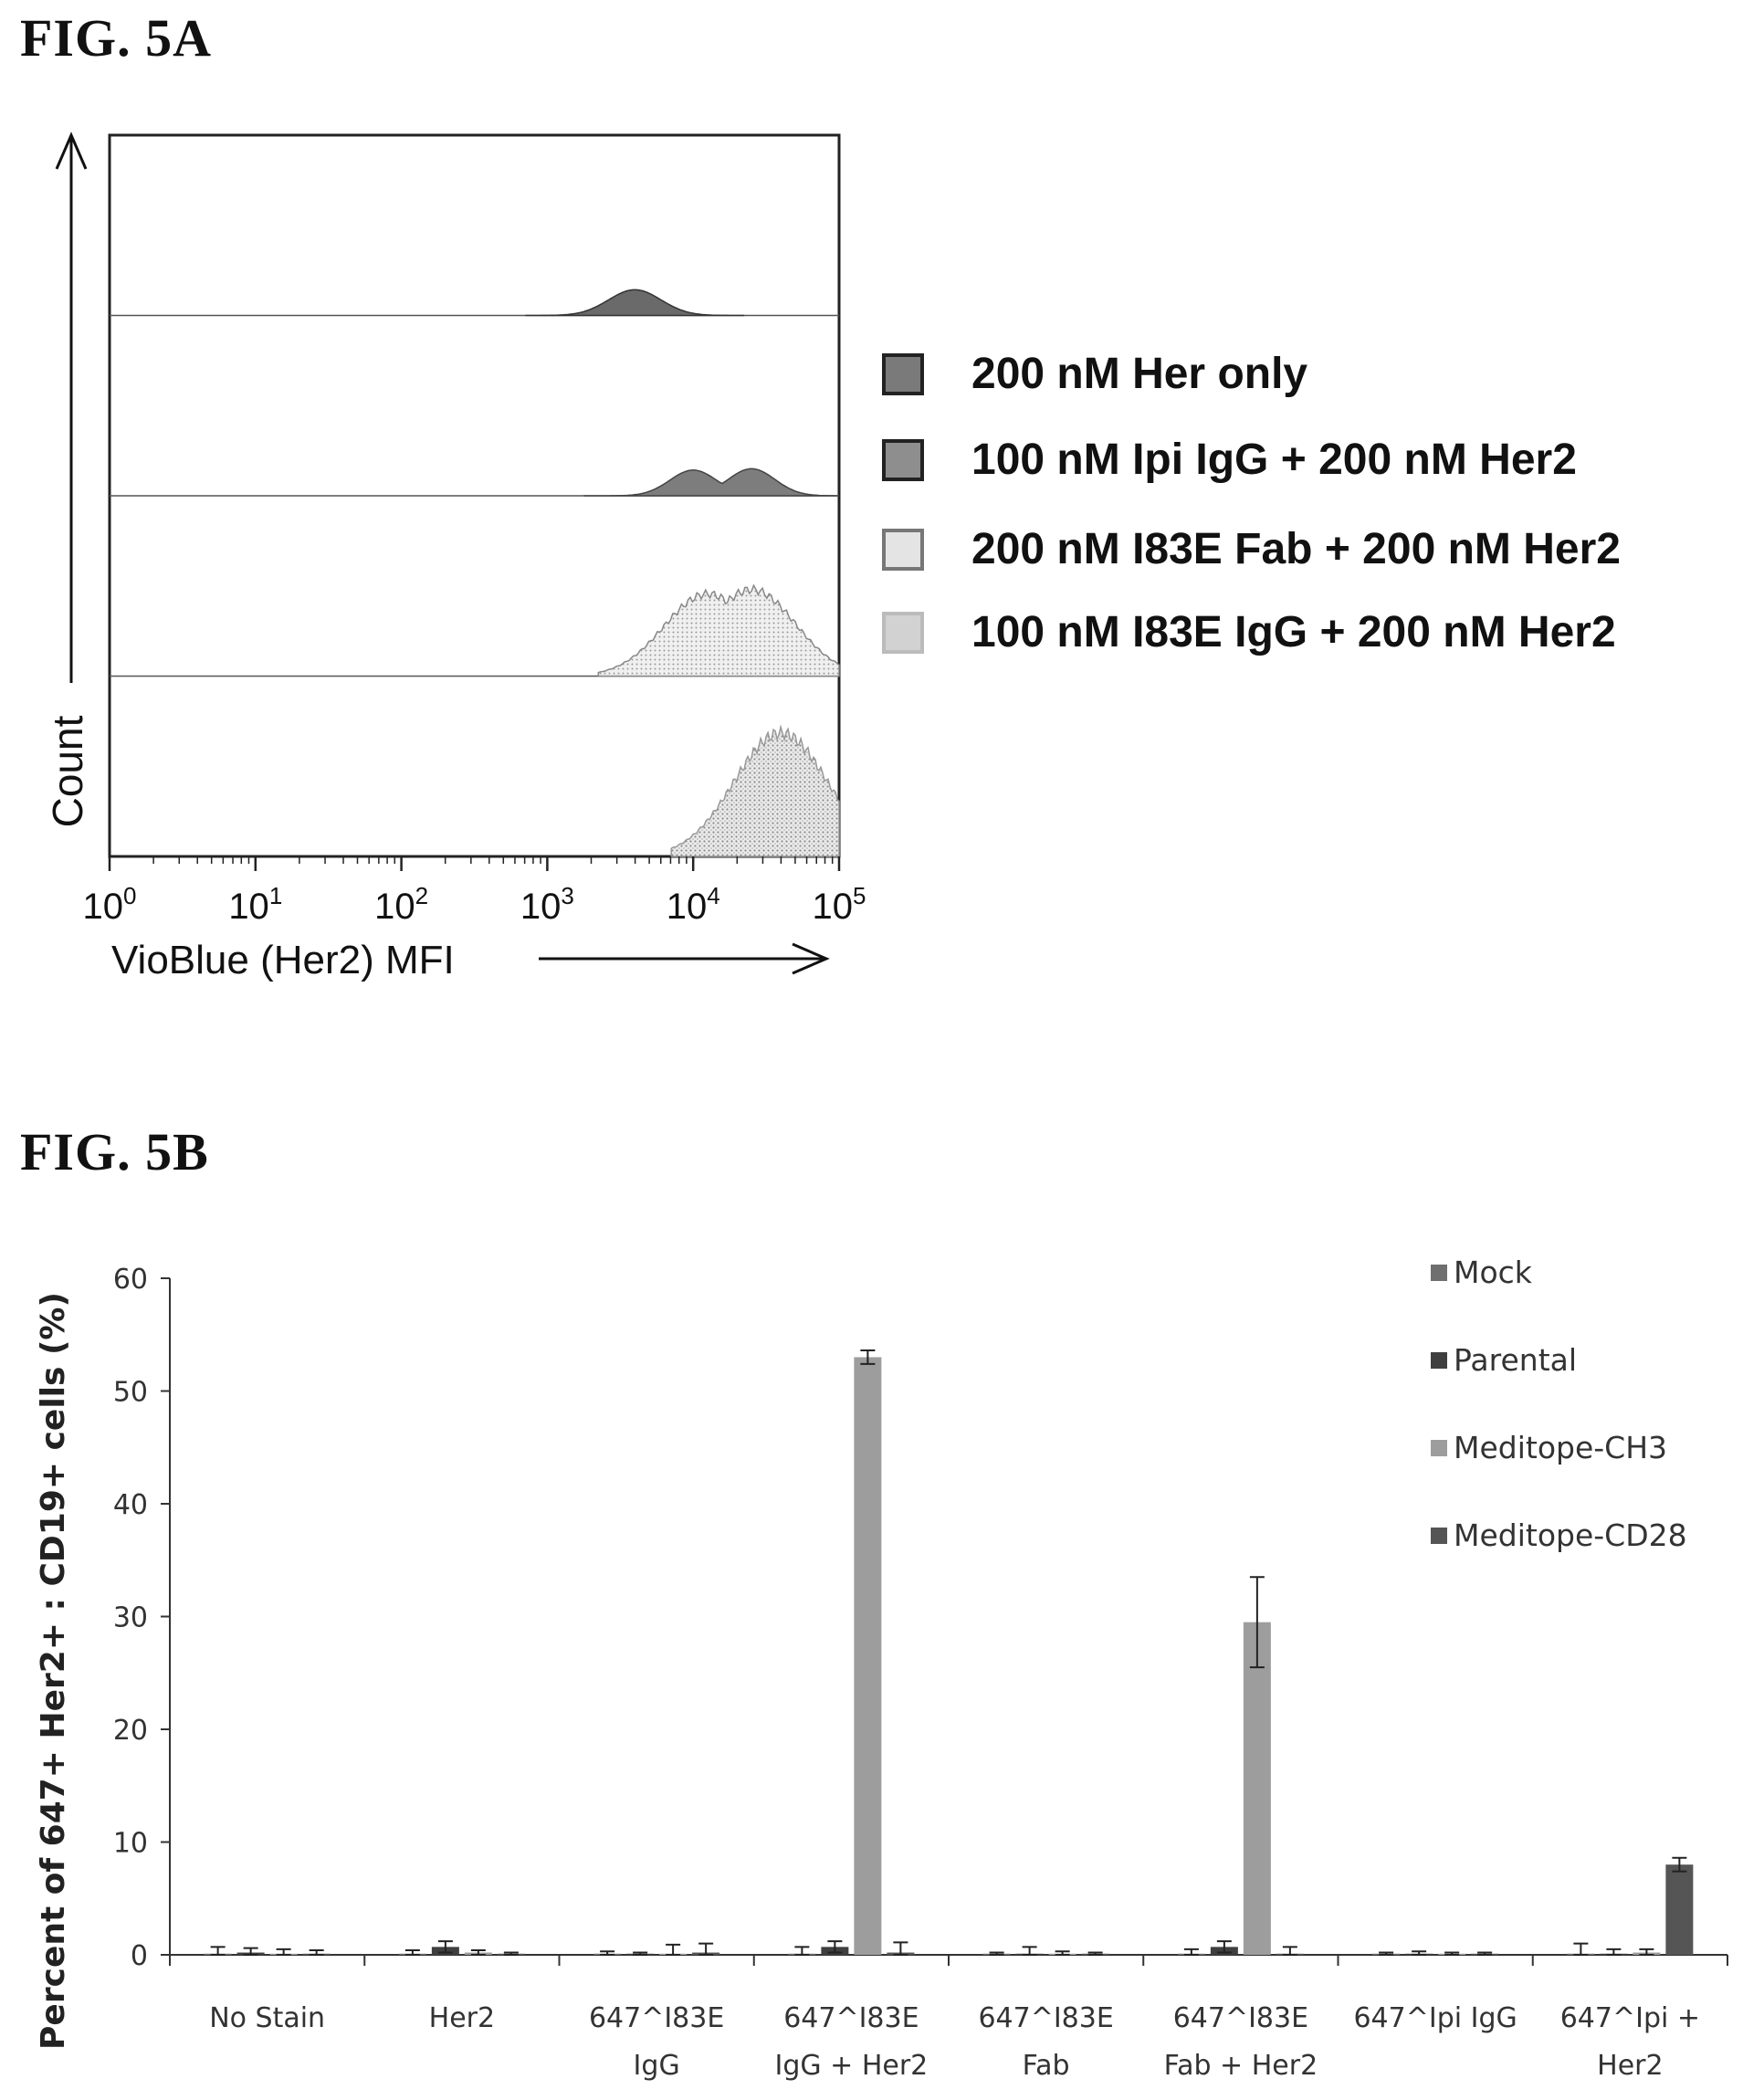 This screenshot has height=2100, width=1743. I want to click on legend-item-her-only: 200 nM Her only, so click(1094, 374).